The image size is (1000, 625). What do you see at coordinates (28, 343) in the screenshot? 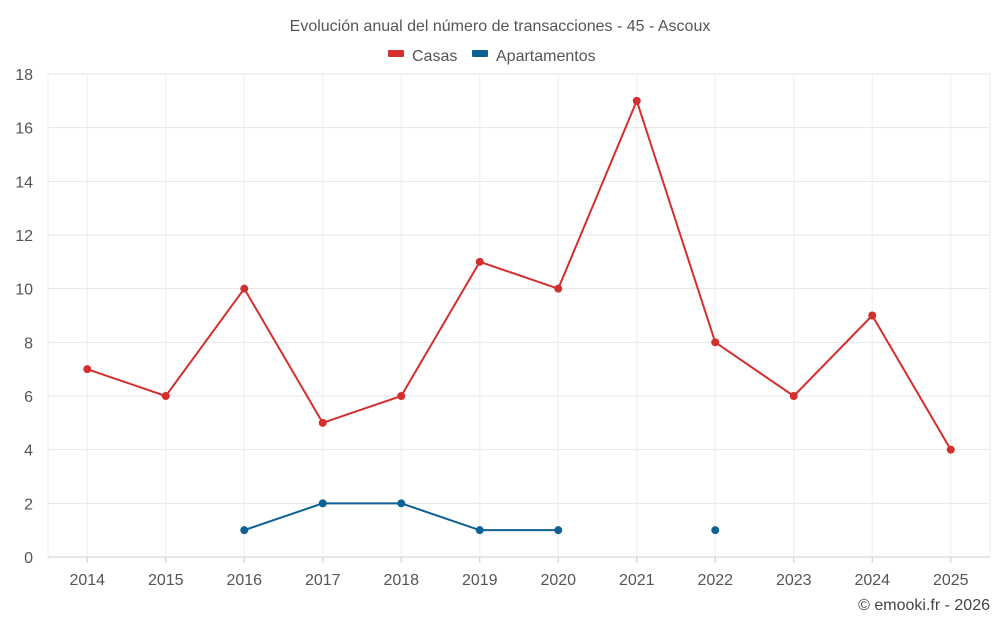
I see `y-tick-label: 8` at bounding box center [28, 343].